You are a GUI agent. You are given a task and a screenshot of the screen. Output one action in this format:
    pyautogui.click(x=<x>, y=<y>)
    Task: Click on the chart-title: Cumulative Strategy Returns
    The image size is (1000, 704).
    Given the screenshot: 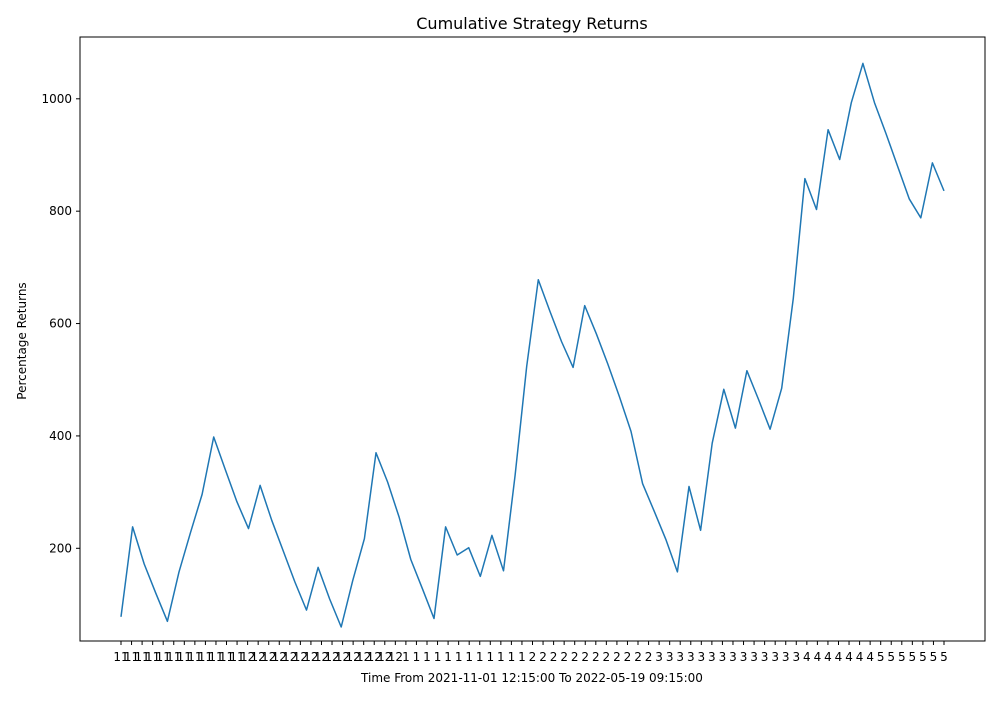 What is the action you would take?
    pyautogui.click(x=531, y=23)
    